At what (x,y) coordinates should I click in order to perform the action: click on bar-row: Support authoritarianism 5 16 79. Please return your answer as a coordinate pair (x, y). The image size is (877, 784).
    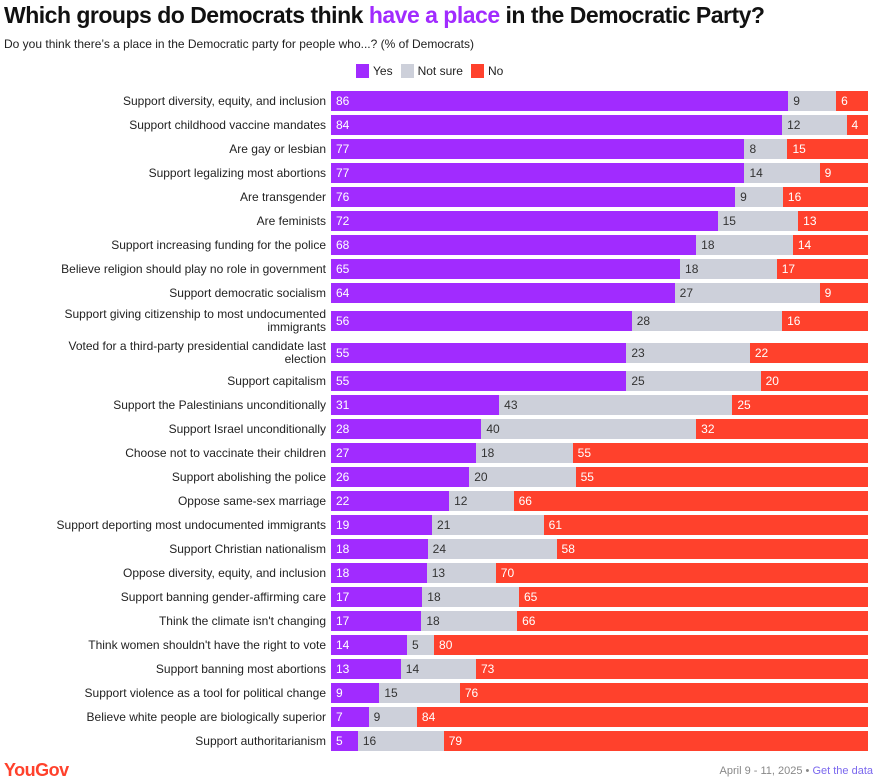
    Looking at the image, I should click on (438, 741).